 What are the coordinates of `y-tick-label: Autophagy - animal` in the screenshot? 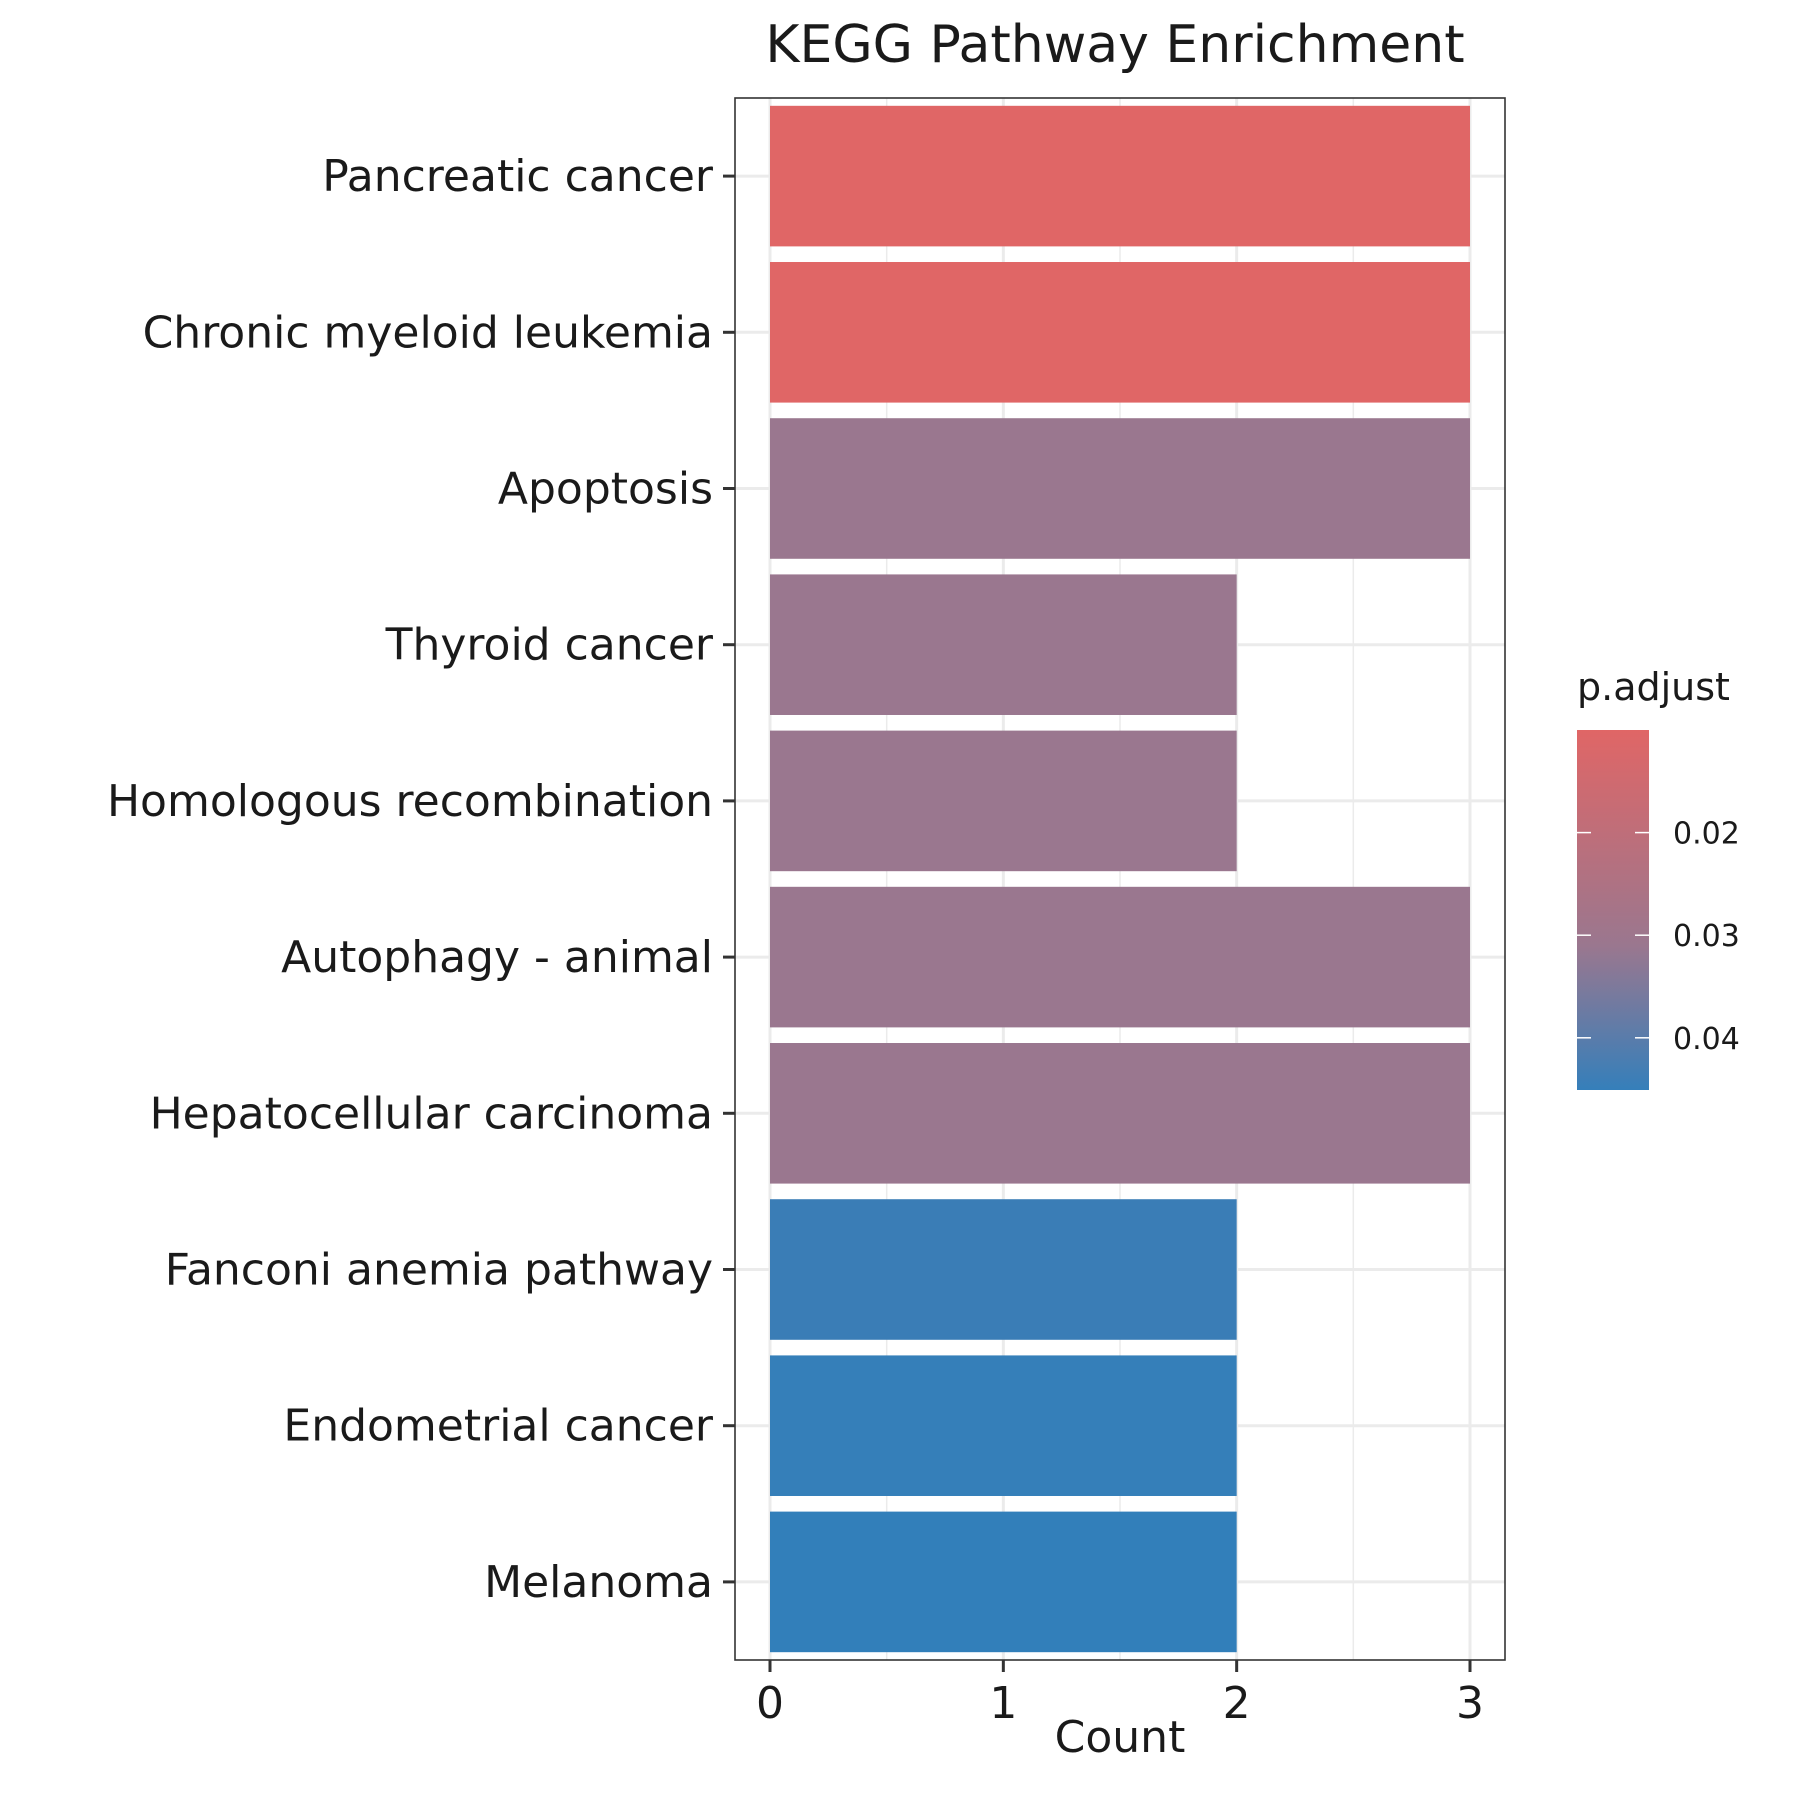 It's located at (497, 957).